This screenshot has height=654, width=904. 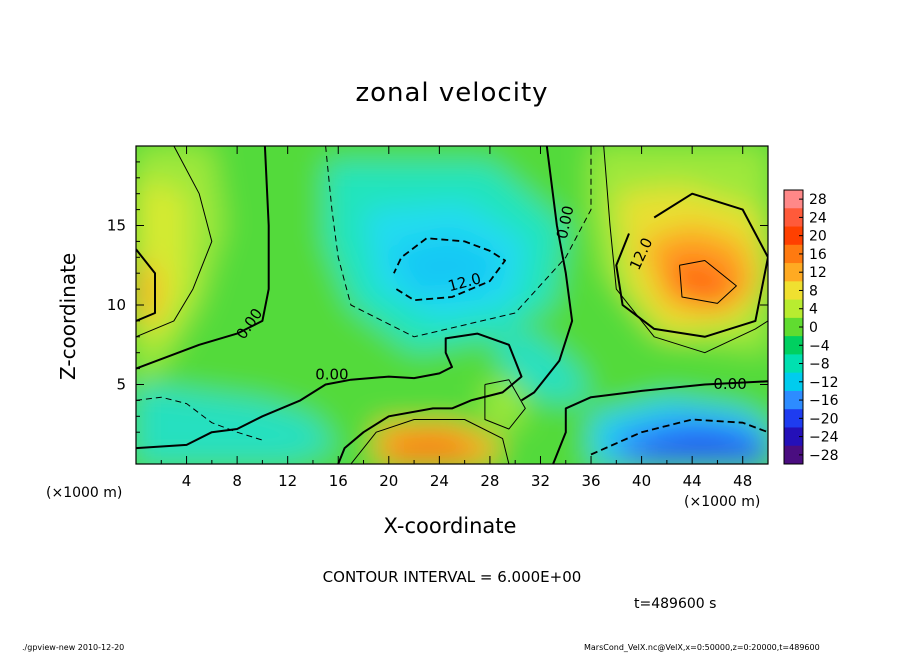 I want to click on y-axis-label: Z-coordinate, so click(x=68, y=316).